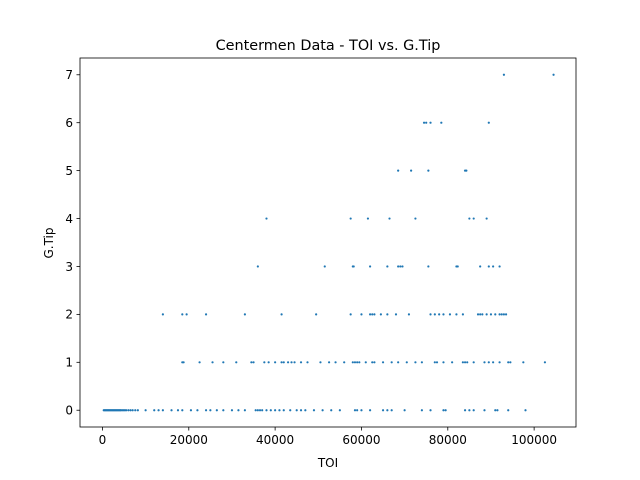 This screenshot has width=640, height=480. Describe the element at coordinates (69, 171) in the screenshot. I see `y-tick-label: 5` at that location.